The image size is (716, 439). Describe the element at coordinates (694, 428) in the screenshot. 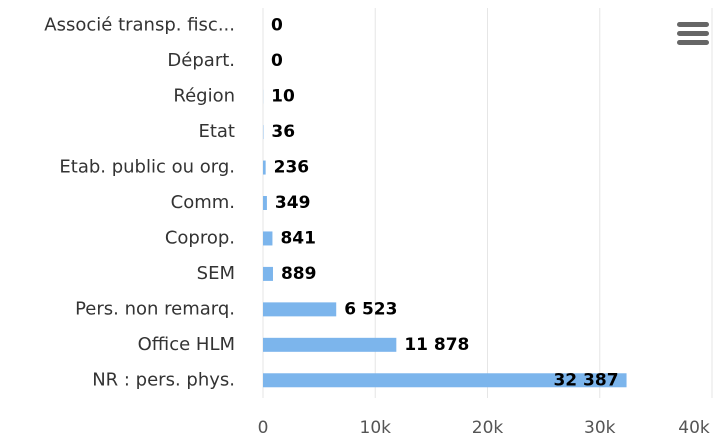

I see `x-tick-label: 40k` at that location.